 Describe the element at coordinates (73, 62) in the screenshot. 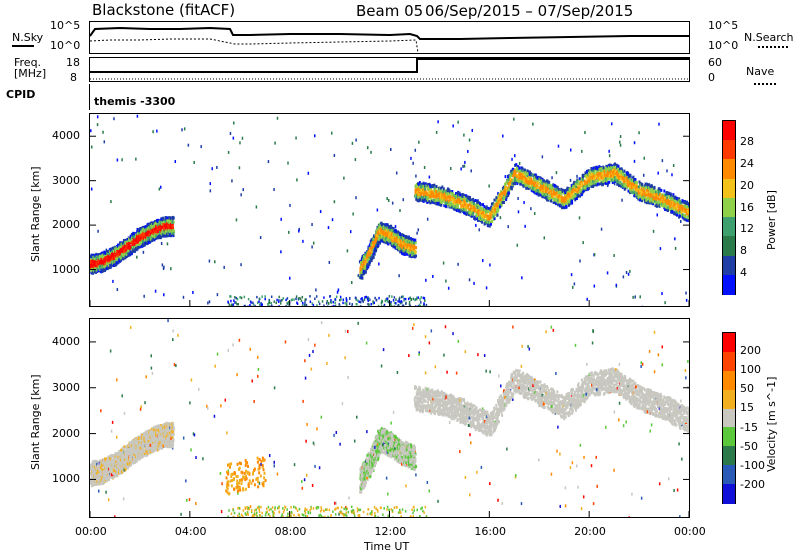

I see `freq-tick-high: 18` at that location.